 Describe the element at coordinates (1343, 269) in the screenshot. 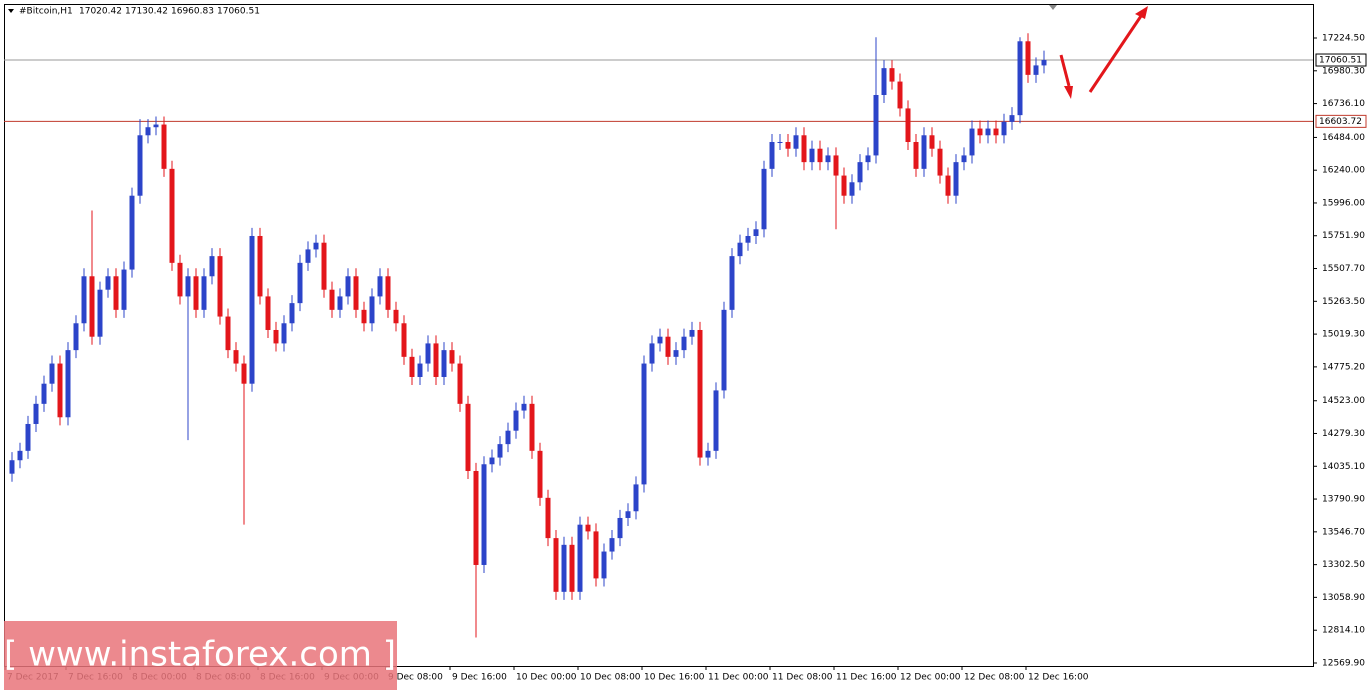

I see `y-tick-label: 15507.70` at that location.